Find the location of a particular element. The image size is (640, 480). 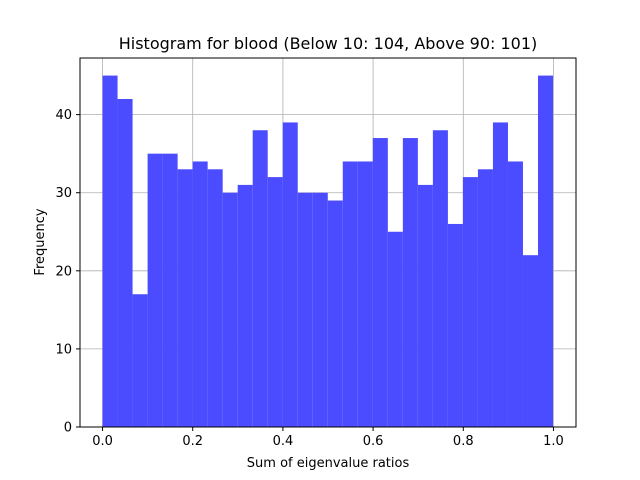

x-tick-label: 0.4 is located at coordinates (283, 441).